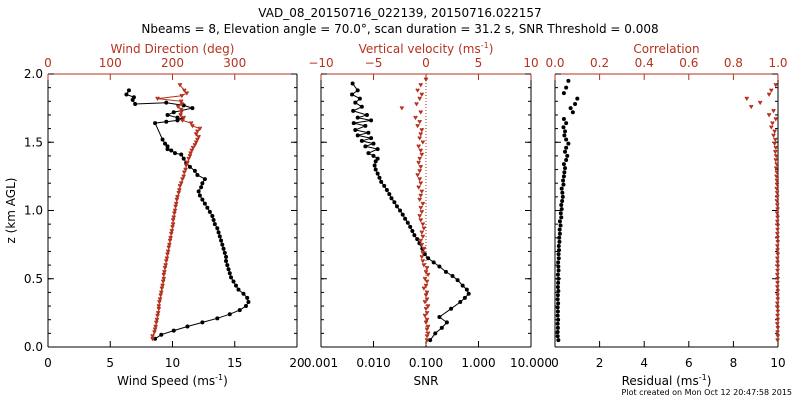  What do you see at coordinates (399, 13) in the screenshot?
I see `figure-title-line1: VAD_08_20150716_022139, 20150716.022157` at bounding box center [399, 13].